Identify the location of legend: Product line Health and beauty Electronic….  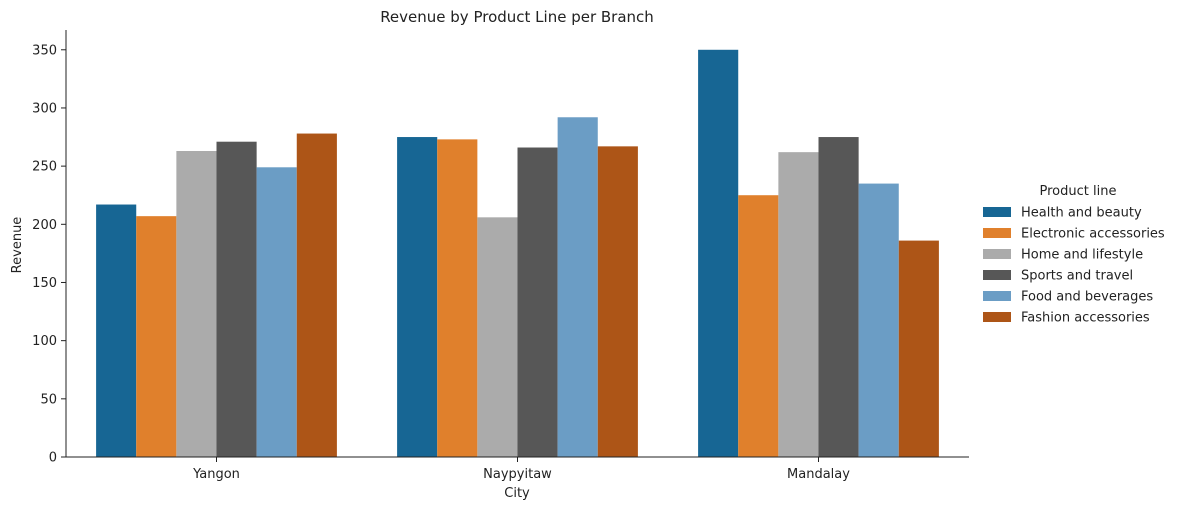
(1074, 255).